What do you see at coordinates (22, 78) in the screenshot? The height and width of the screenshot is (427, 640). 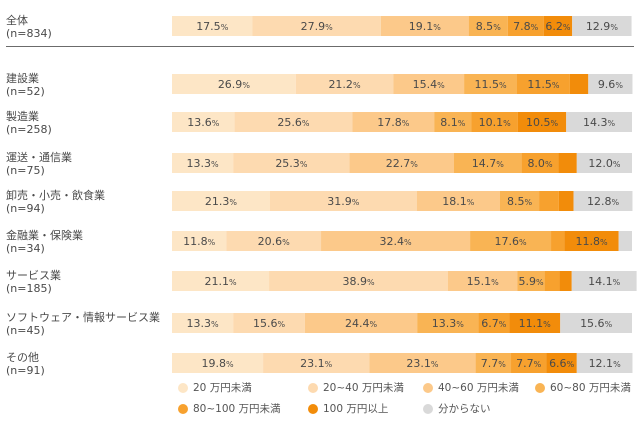 I see `category-label: 建設業` at bounding box center [22, 78].